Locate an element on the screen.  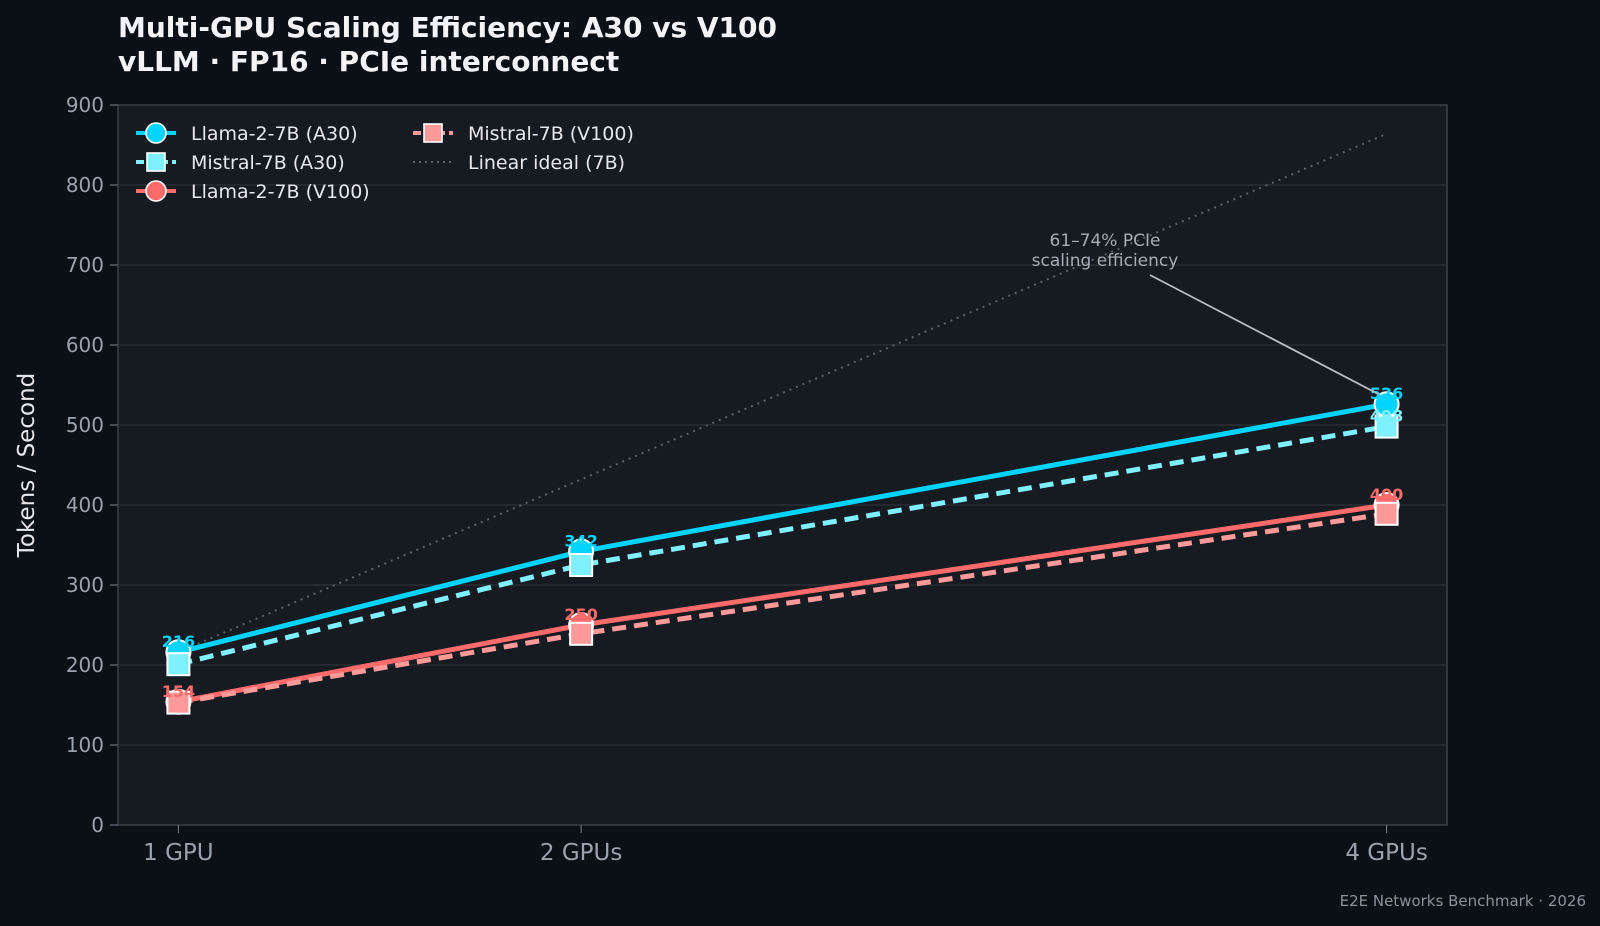
x-tick-label: 2 GPUs is located at coordinates (581, 853).